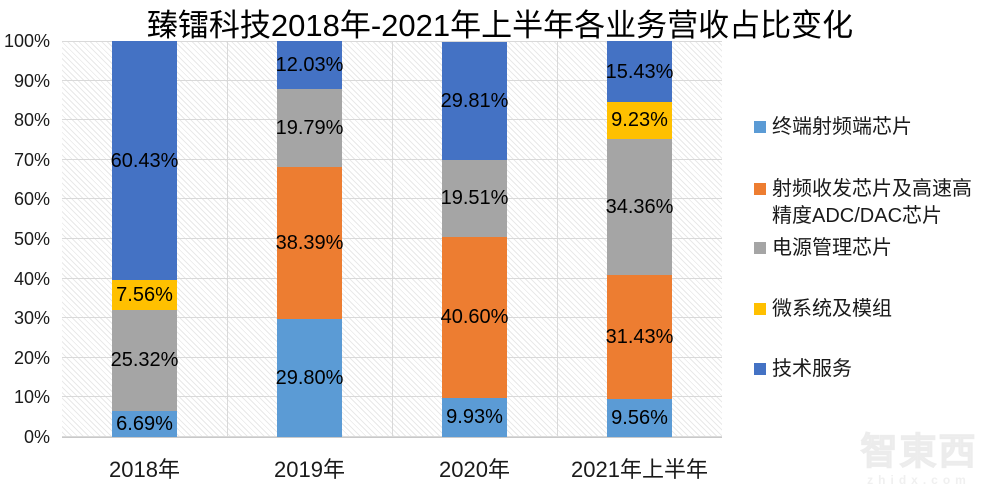 This screenshot has width=1000, height=489. I want to click on y-axis-tick-label: 80%, so click(31, 120).